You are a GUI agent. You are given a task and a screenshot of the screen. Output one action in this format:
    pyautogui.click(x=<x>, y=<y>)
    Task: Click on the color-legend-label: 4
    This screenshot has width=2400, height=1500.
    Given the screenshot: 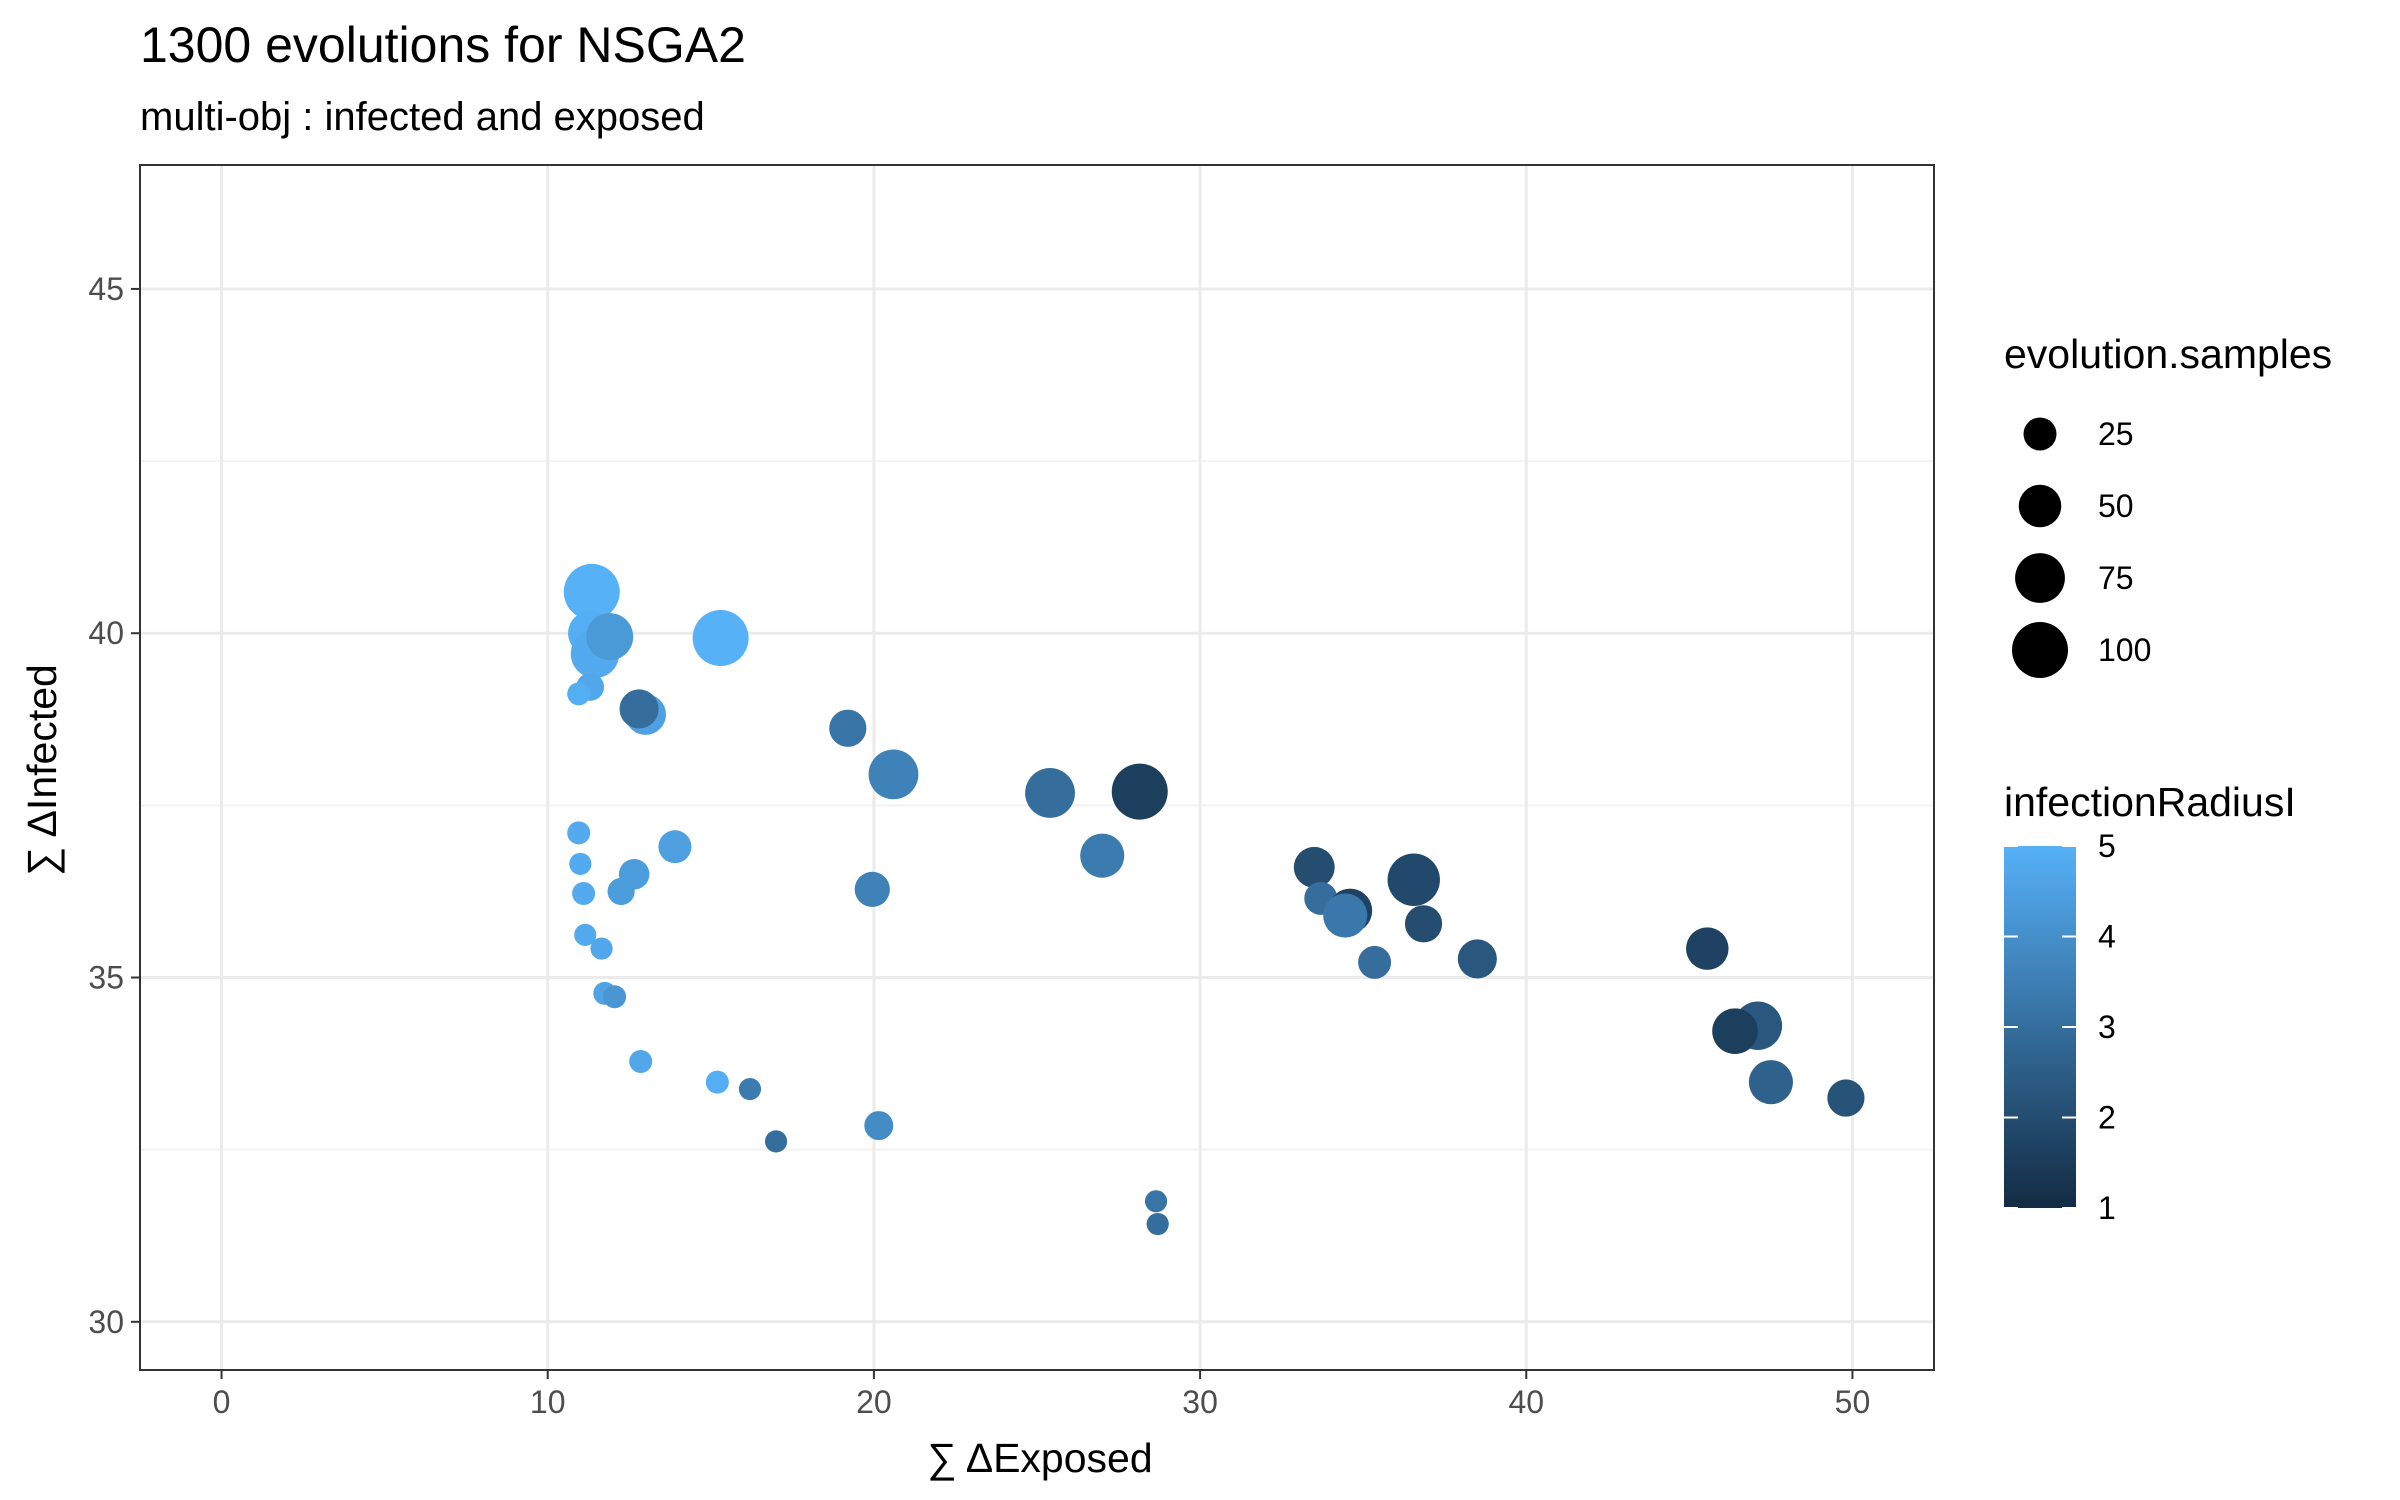 What is the action you would take?
    pyautogui.click(x=2107, y=937)
    